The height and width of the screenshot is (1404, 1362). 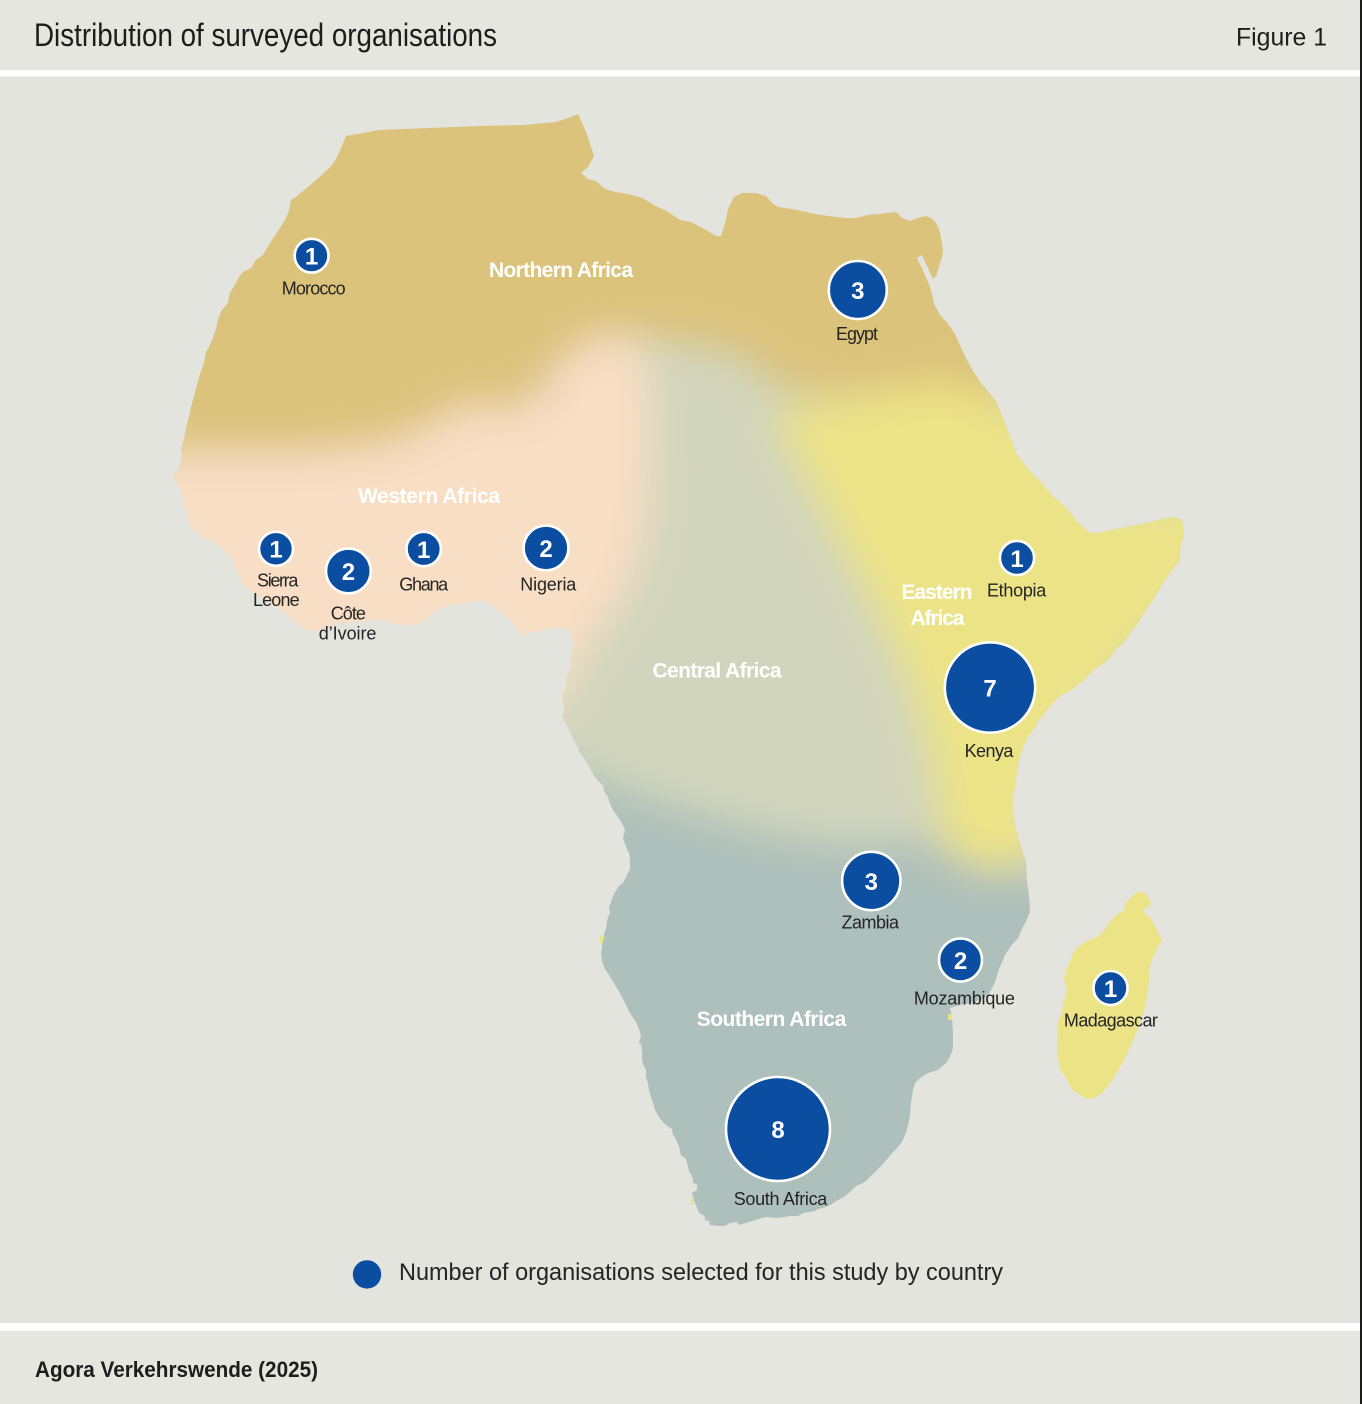 I want to click on svg-text: Southern Africa, so click(x=772, y=1019).